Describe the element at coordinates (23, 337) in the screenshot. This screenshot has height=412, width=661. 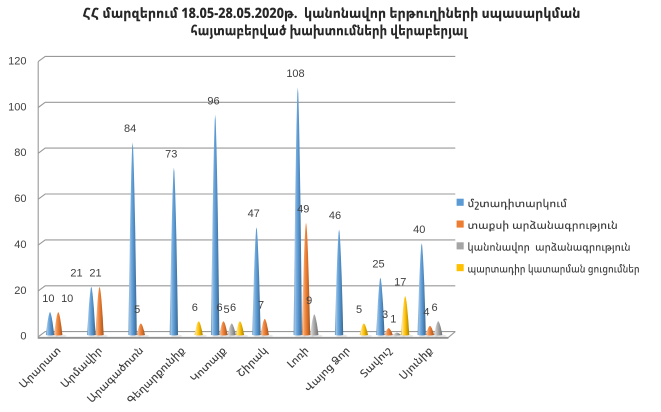
I see `svg-text: 0` at that location.